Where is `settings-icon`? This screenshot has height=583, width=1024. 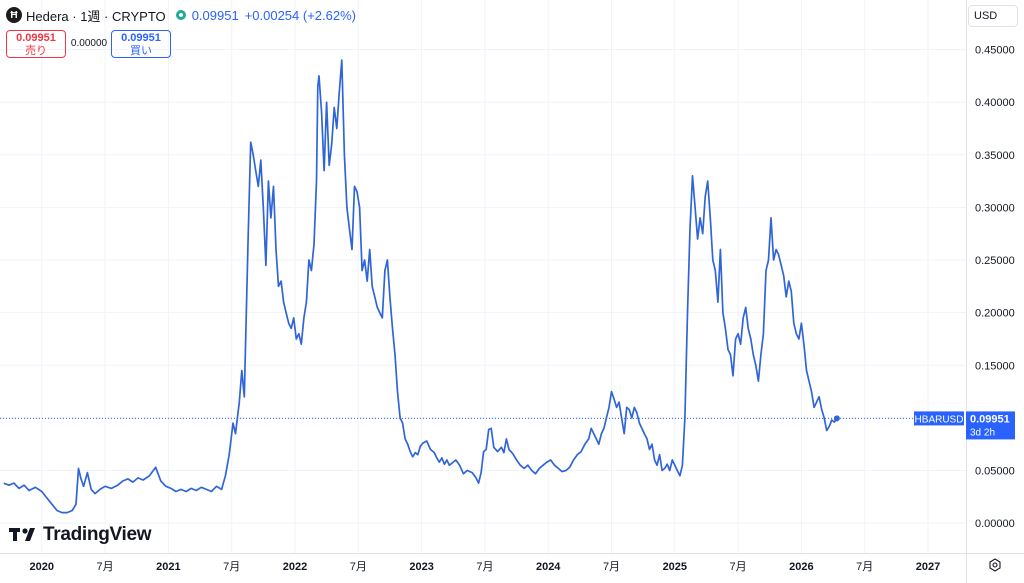 settings-icon is located at coordinates (995, 565).